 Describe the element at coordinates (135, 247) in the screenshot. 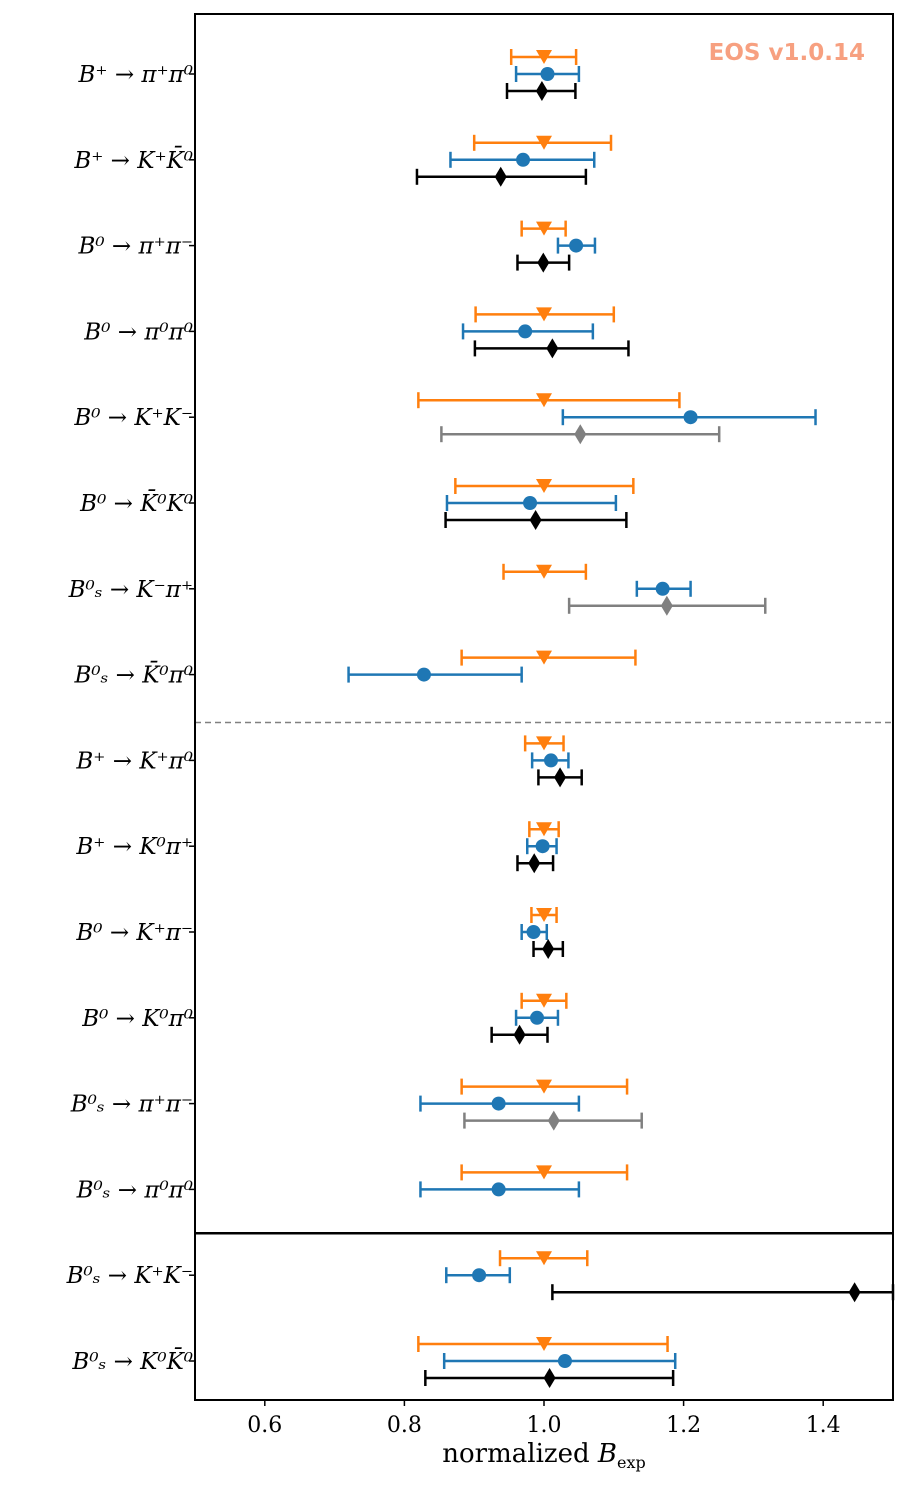

I see `row-label-2: B⁰ → π⁺π⁻` at that location.